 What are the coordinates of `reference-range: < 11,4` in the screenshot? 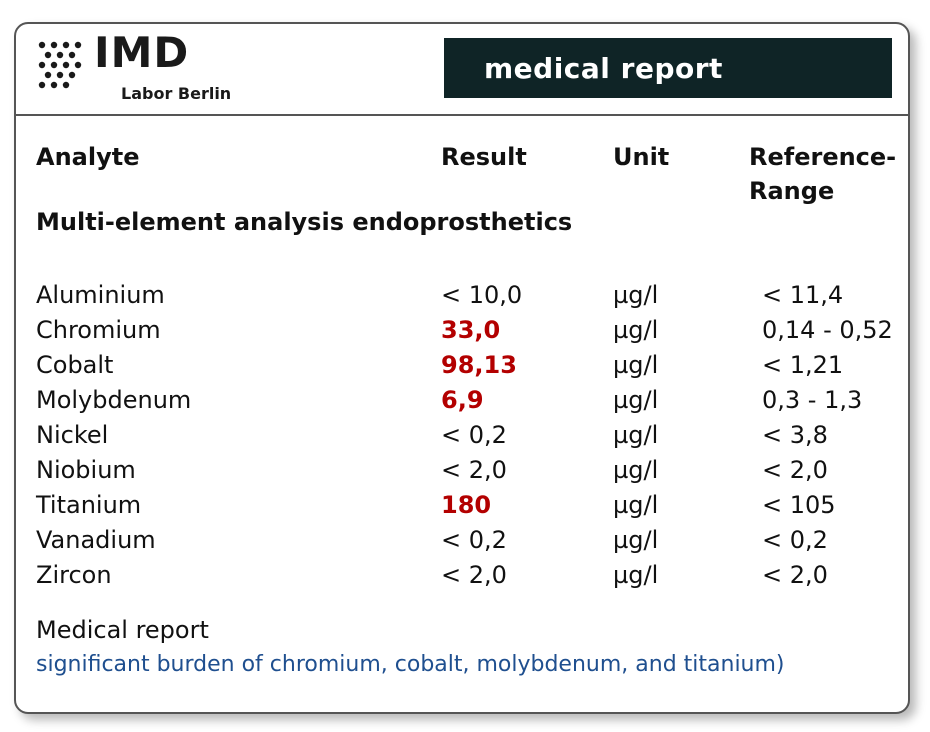 It's located at (803, 295).